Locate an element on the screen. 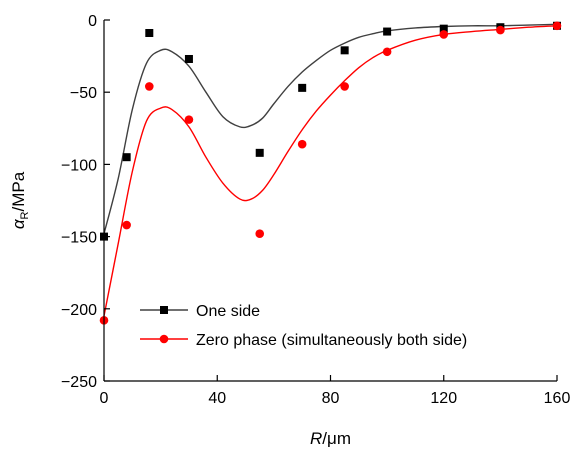 Image resolution: width=574 pixels, height=449 pixels. y-axis-title: αR/MPa is located at coordinates (20, 200).